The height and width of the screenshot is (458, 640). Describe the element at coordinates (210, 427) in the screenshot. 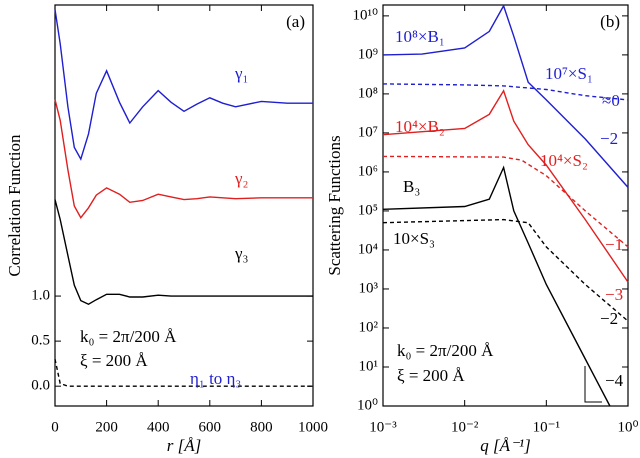

I see `x-tick-label: 600` at that location.